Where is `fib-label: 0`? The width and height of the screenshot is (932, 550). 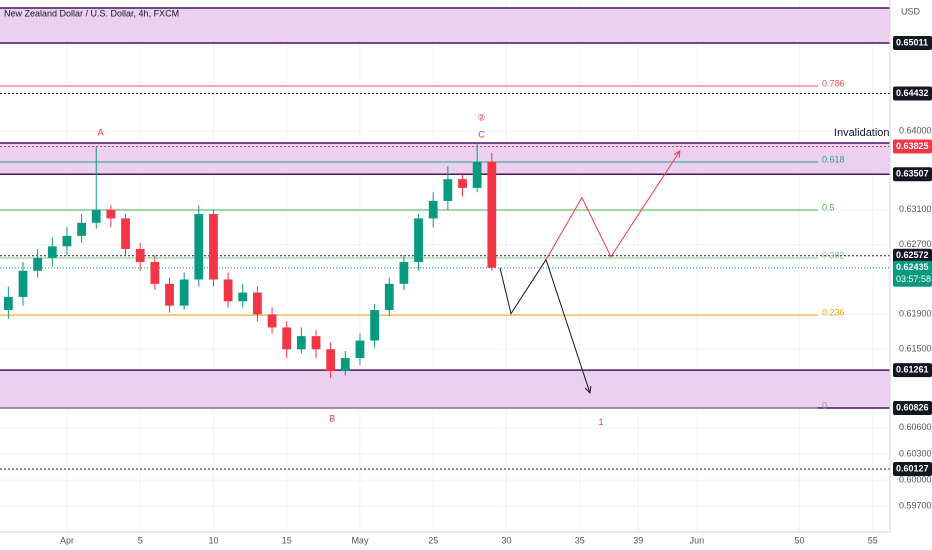
fib-label: 0 is located at coordinates (824, 405).